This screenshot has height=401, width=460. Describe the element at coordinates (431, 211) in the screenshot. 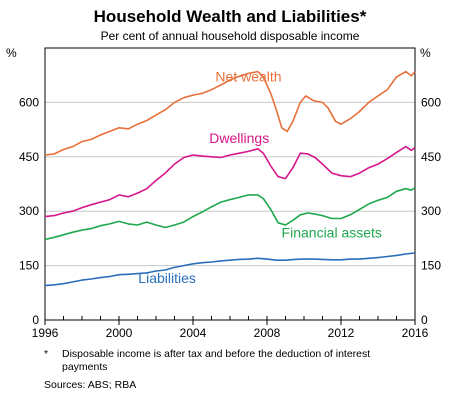

I see `y-tick-right-300: 300` at that location.